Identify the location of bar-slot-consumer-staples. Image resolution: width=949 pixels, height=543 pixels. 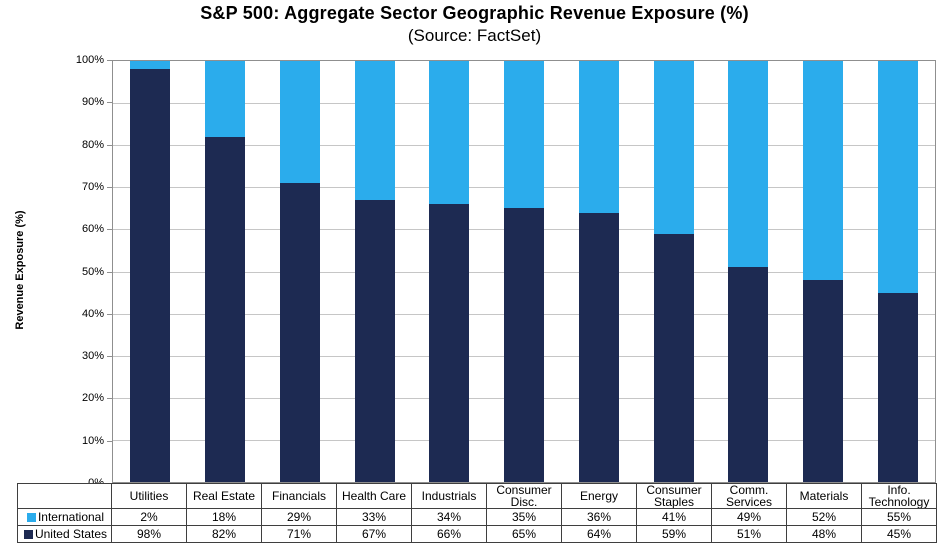
(673, 271).